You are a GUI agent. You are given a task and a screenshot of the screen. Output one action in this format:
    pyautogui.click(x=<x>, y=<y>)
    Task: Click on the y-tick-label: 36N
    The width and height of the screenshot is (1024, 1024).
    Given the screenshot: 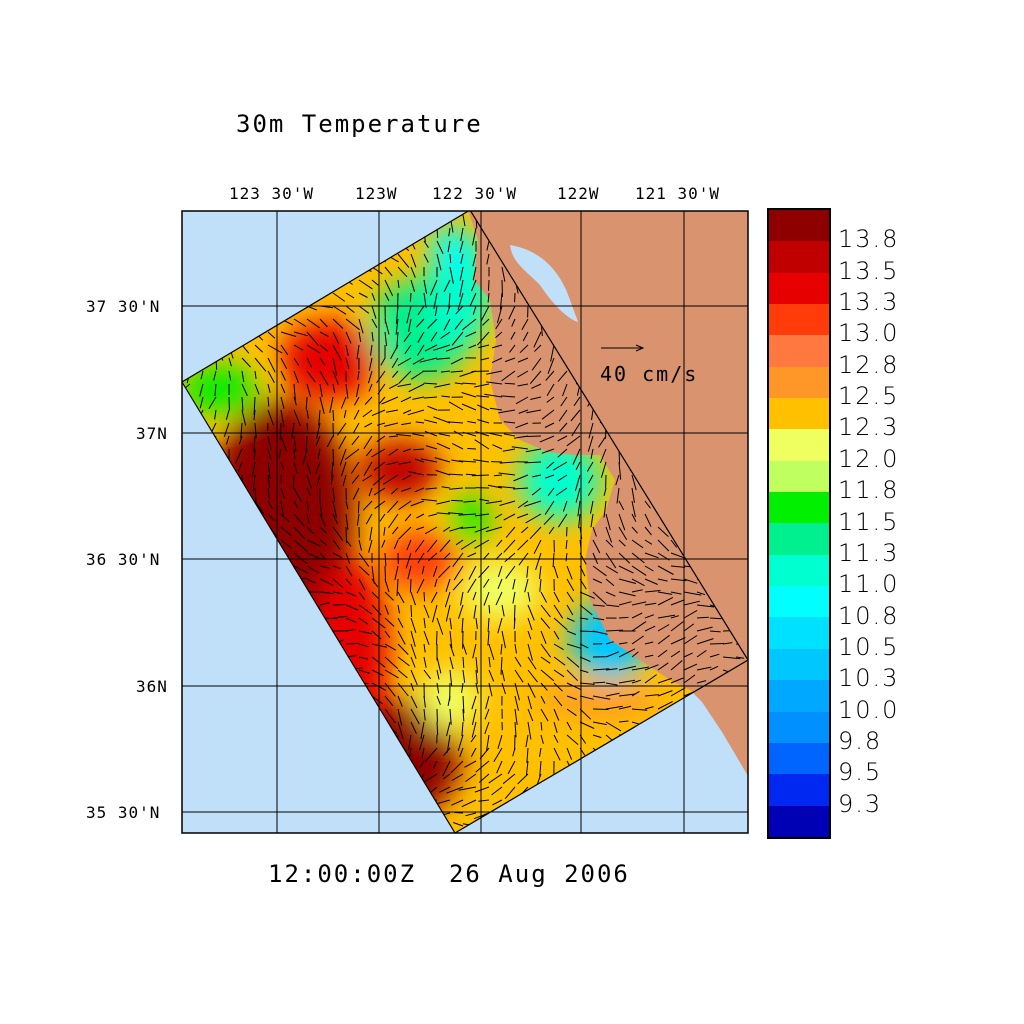 What is the action you would take?
    pyautogui.click(x=152, y=686)
    